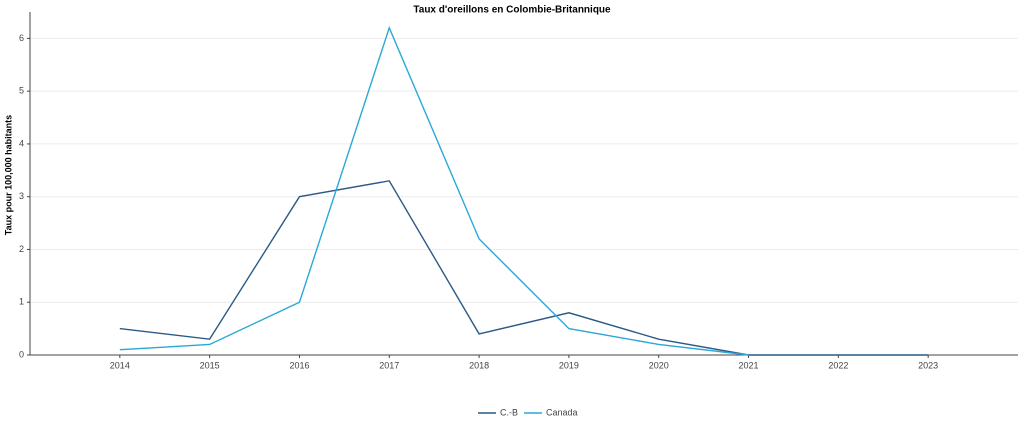 This screenshot has height=426, width=1024. I want to click on x-tick-label: 2016, so click(299, 365).